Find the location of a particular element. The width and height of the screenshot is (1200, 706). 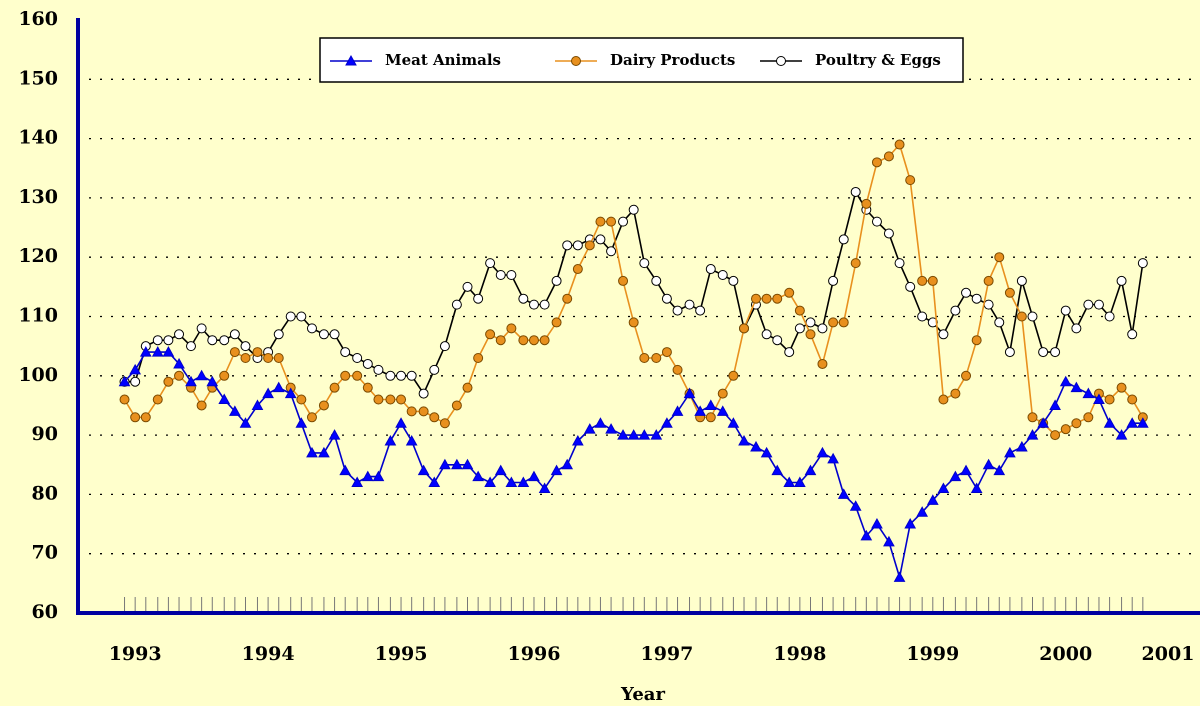

y-tick-label: 120 is located at coordinates (38, 256).